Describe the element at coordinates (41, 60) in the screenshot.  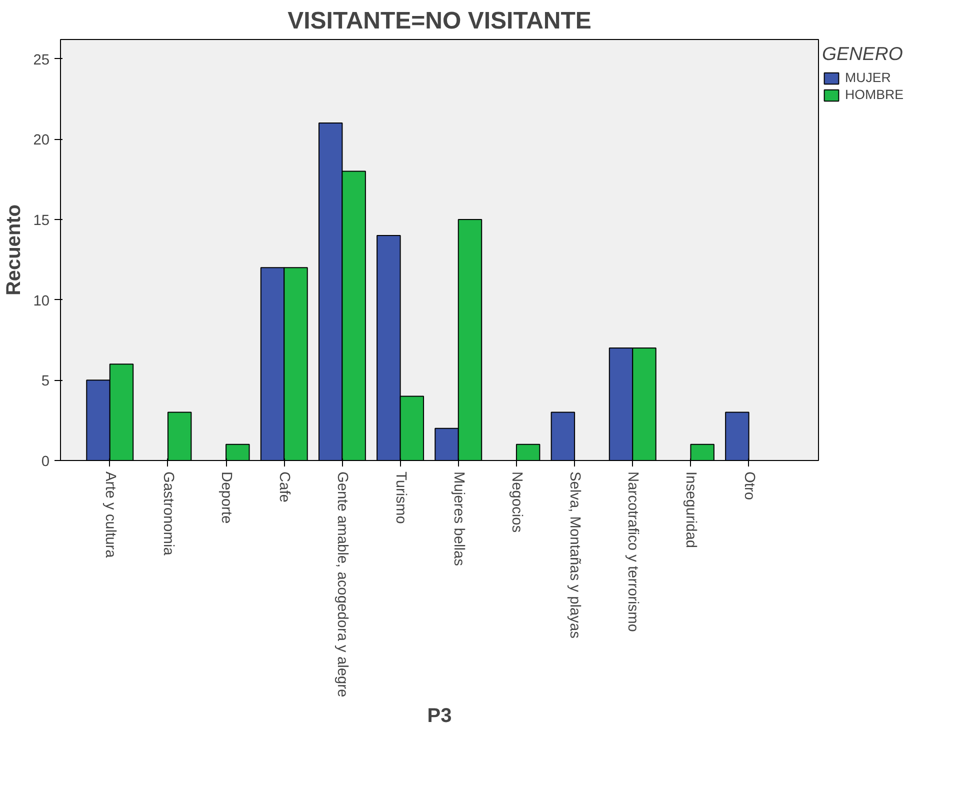
I see `y-tick-label: 25` at that location.